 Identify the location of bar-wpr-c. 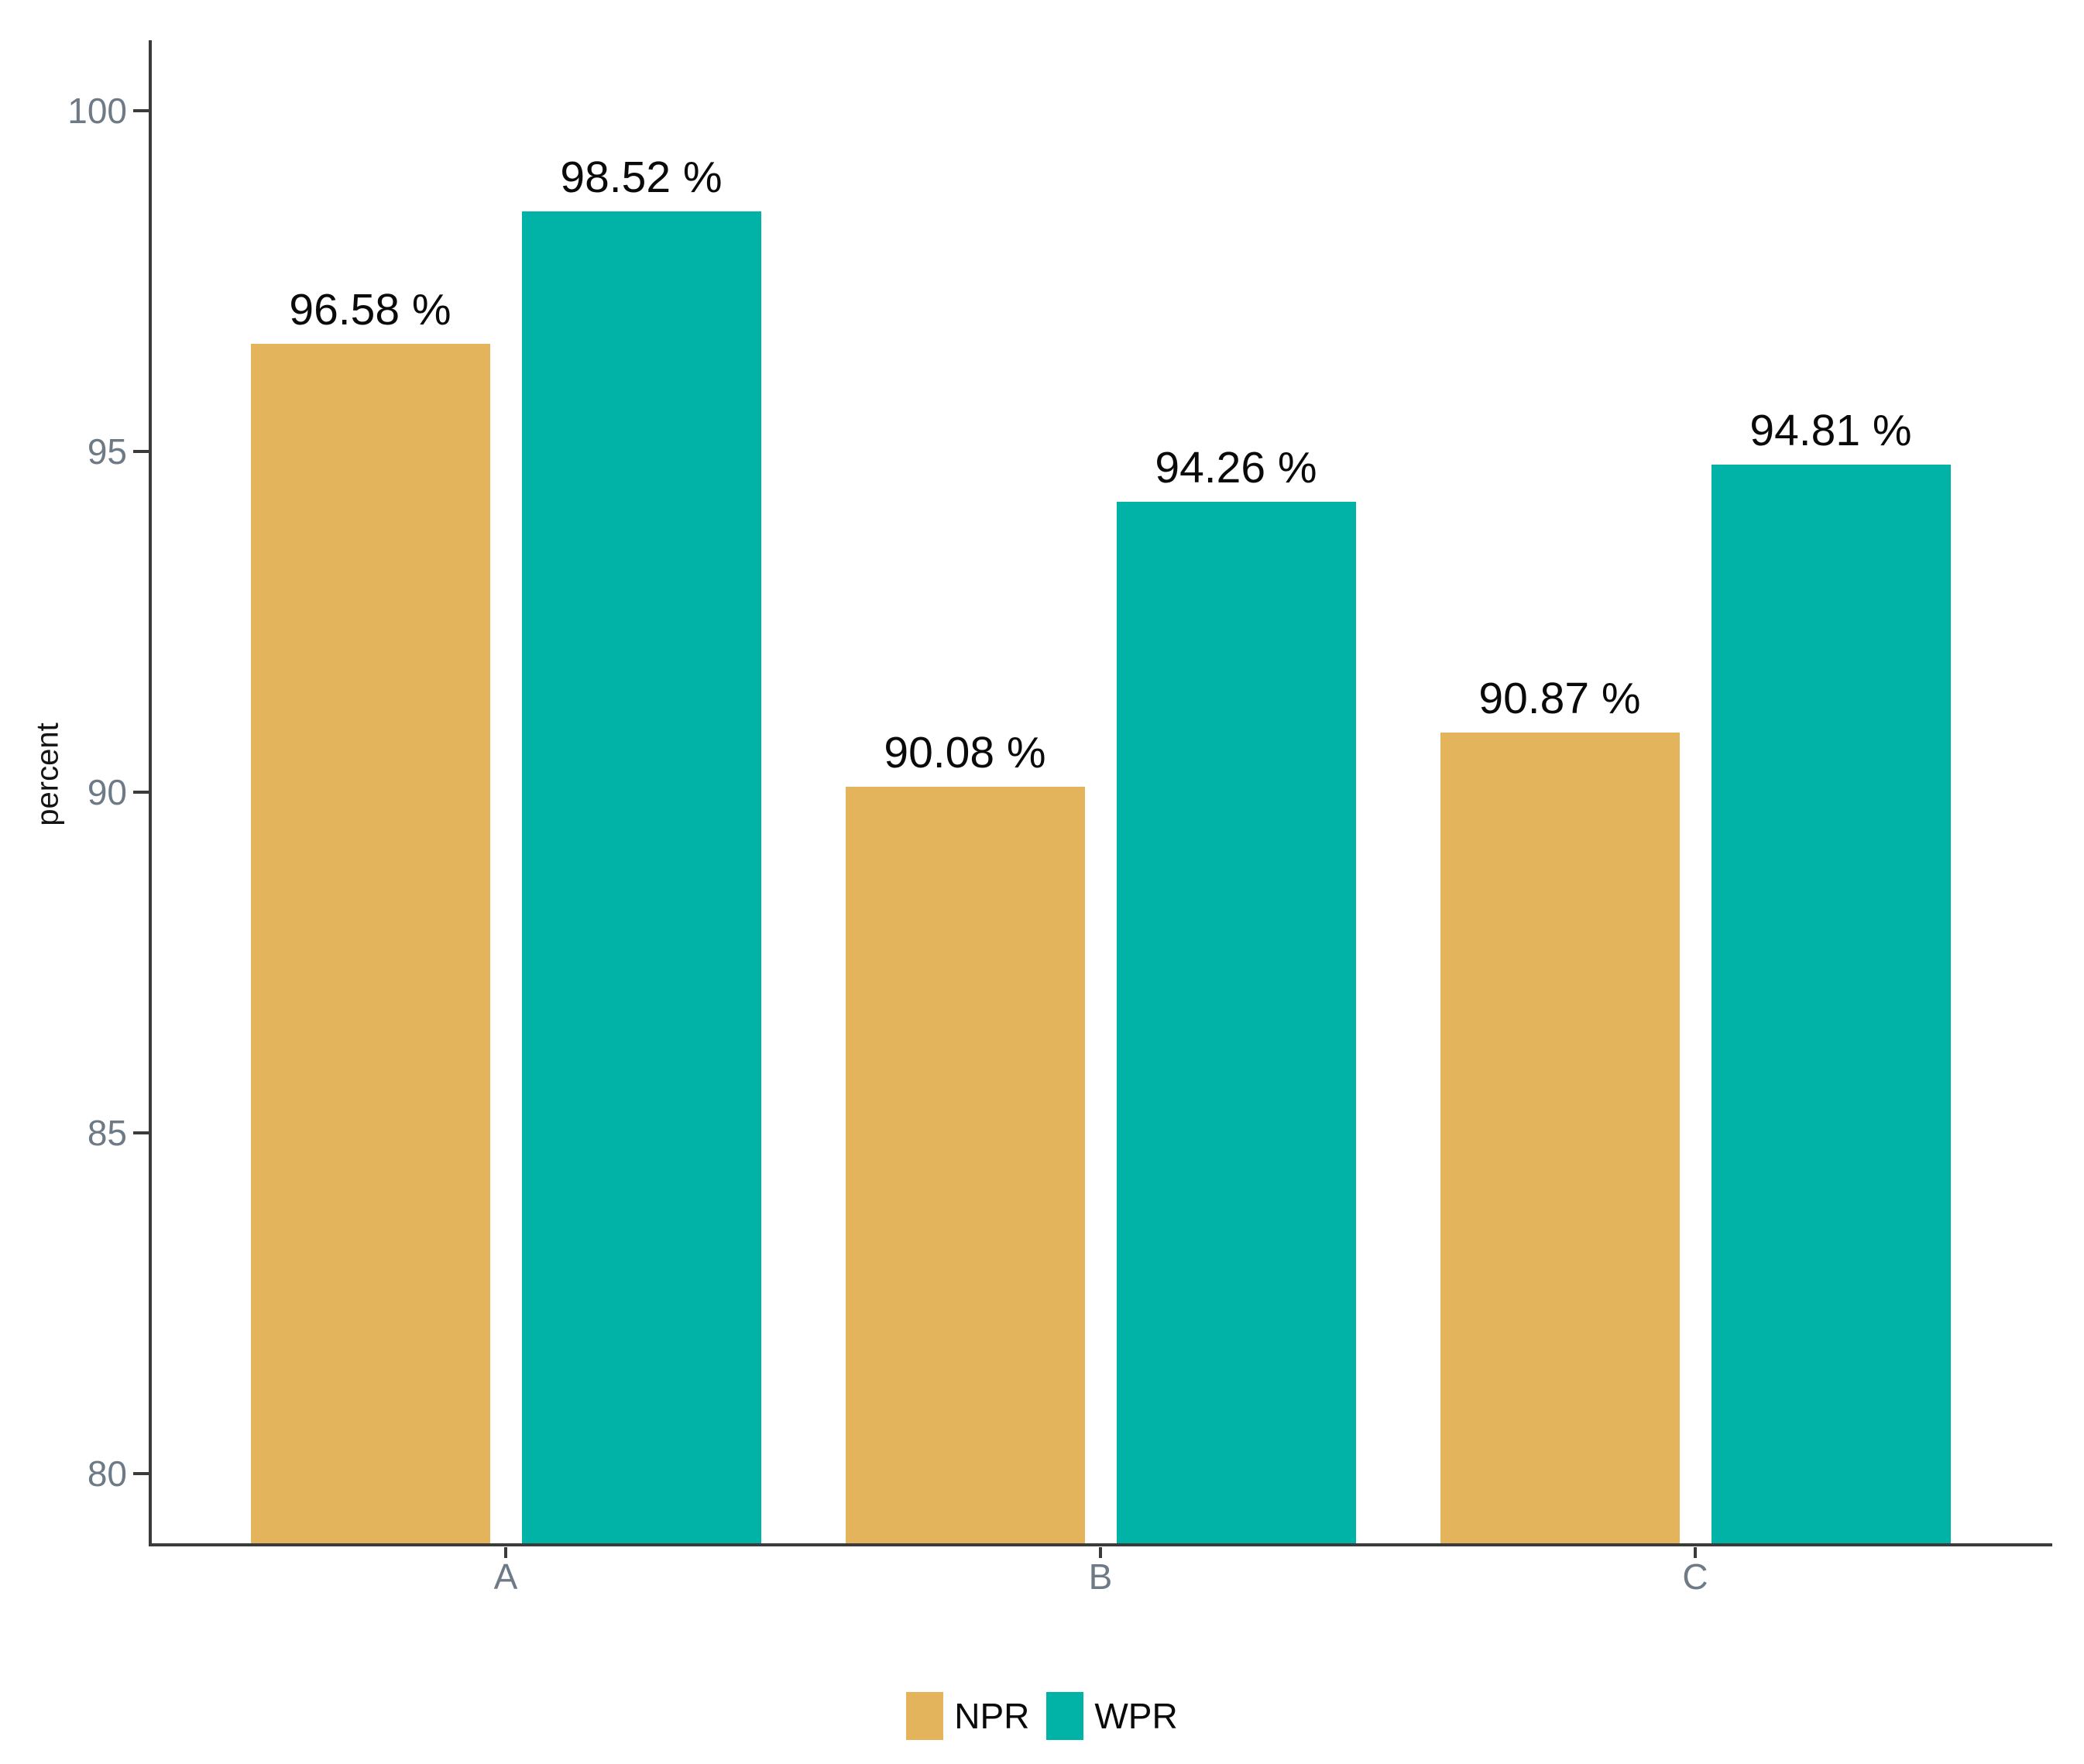
(1831, 1003).